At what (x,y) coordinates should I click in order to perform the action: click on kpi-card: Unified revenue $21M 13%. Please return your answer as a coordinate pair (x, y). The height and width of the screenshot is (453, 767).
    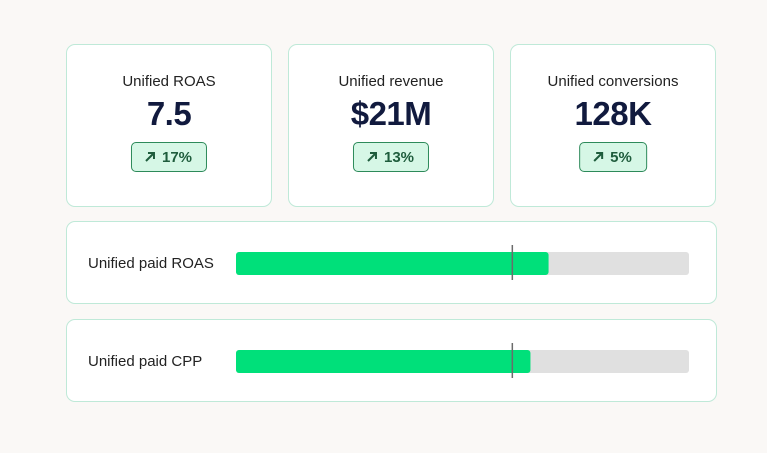
    Looking at the image, I should click on (391, 125).